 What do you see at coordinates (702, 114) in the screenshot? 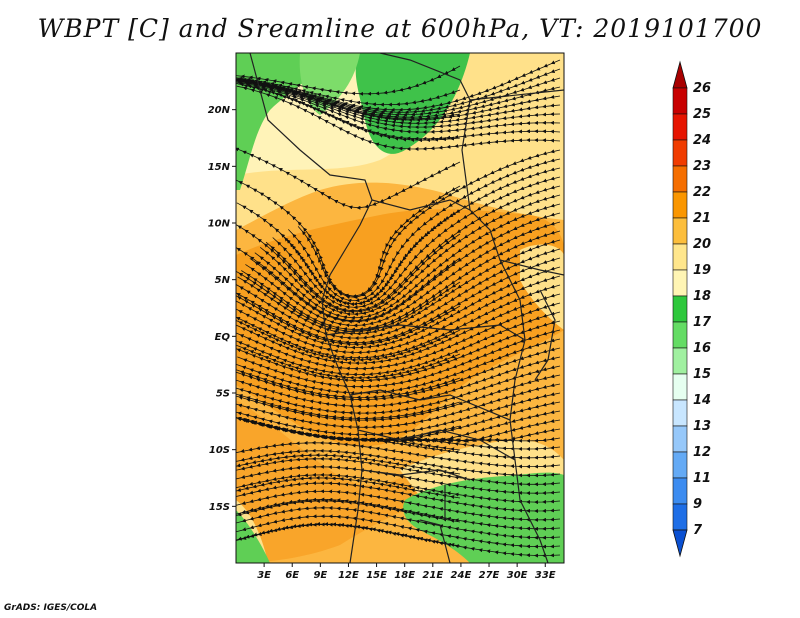
I see `colorbar-label: 25` at bounding box center [702, 114].